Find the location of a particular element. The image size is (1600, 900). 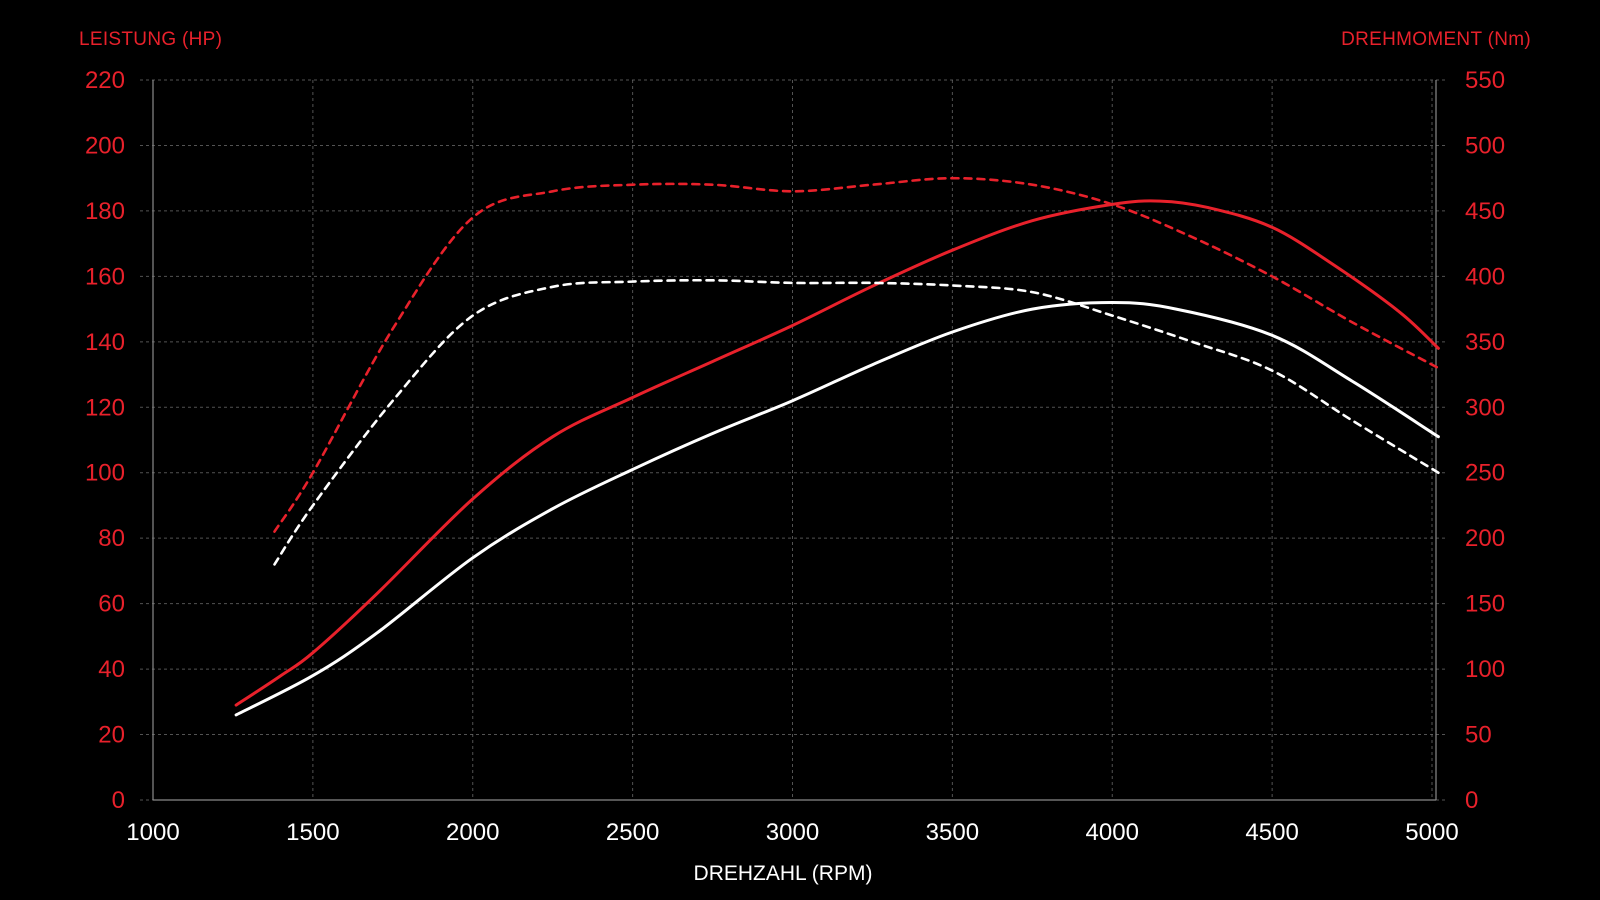

right-tick-label: 350 is located at coordinates (1485, 342).